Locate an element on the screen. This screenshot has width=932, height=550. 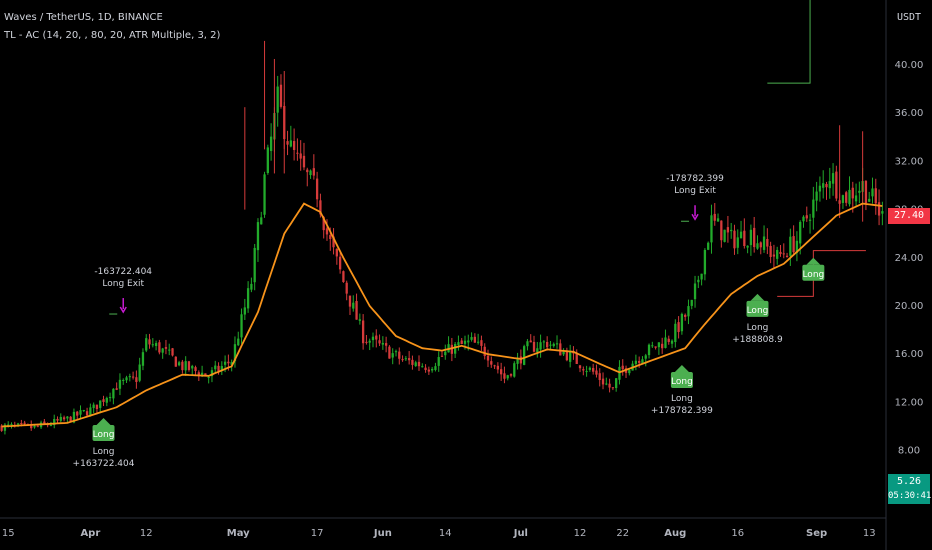
time-tick-label: Jun is located at coordinates (382, 533).